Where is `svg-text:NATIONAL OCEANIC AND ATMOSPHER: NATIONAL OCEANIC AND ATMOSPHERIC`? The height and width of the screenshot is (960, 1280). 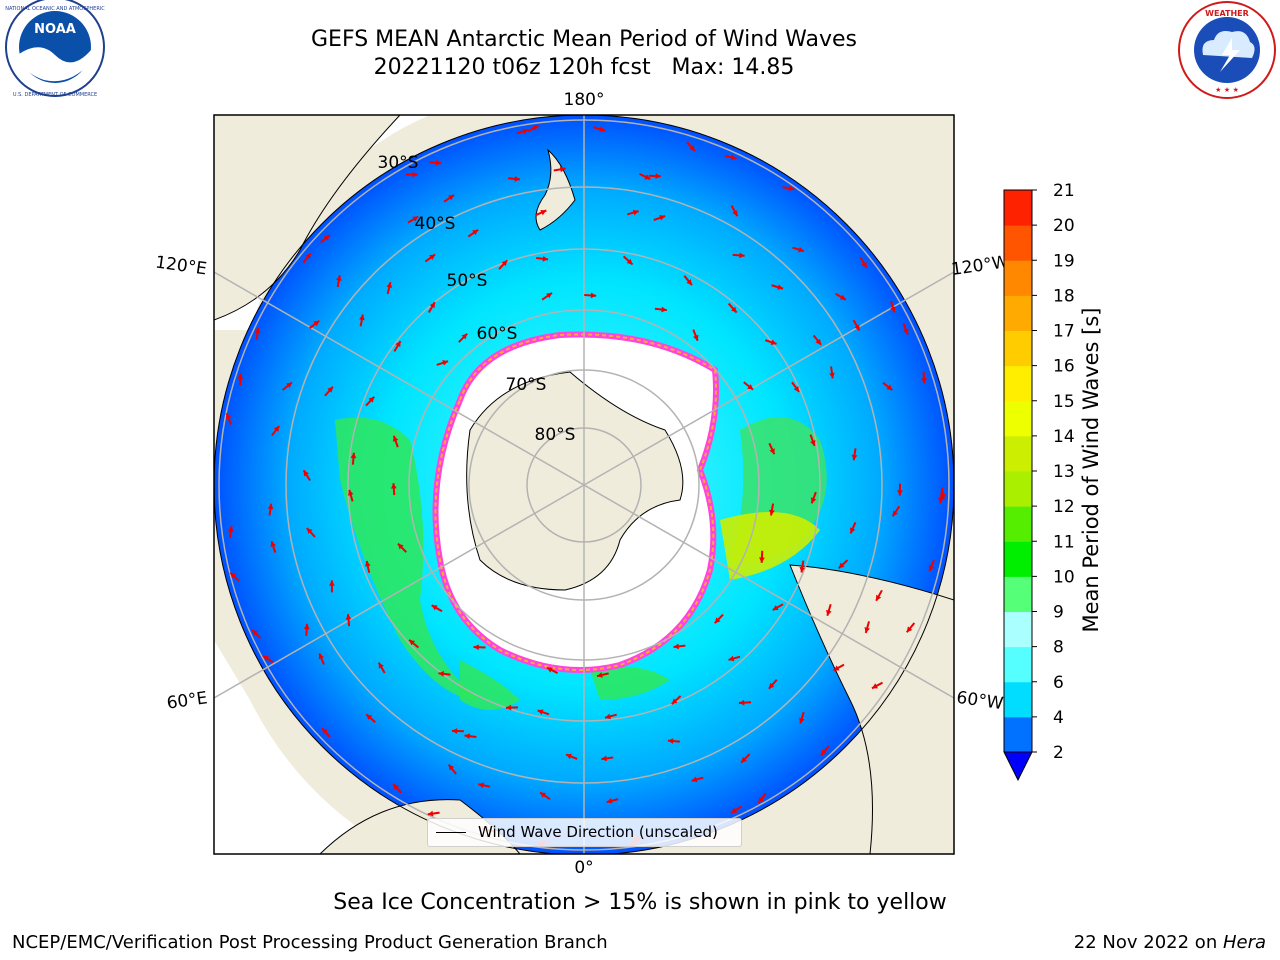
svg-text:NATIONAL OCEANIC AND ATMOSPHER: NATIONAL OCEANIC AND ATMOSPHERIC is located at coordinates (55, 9).